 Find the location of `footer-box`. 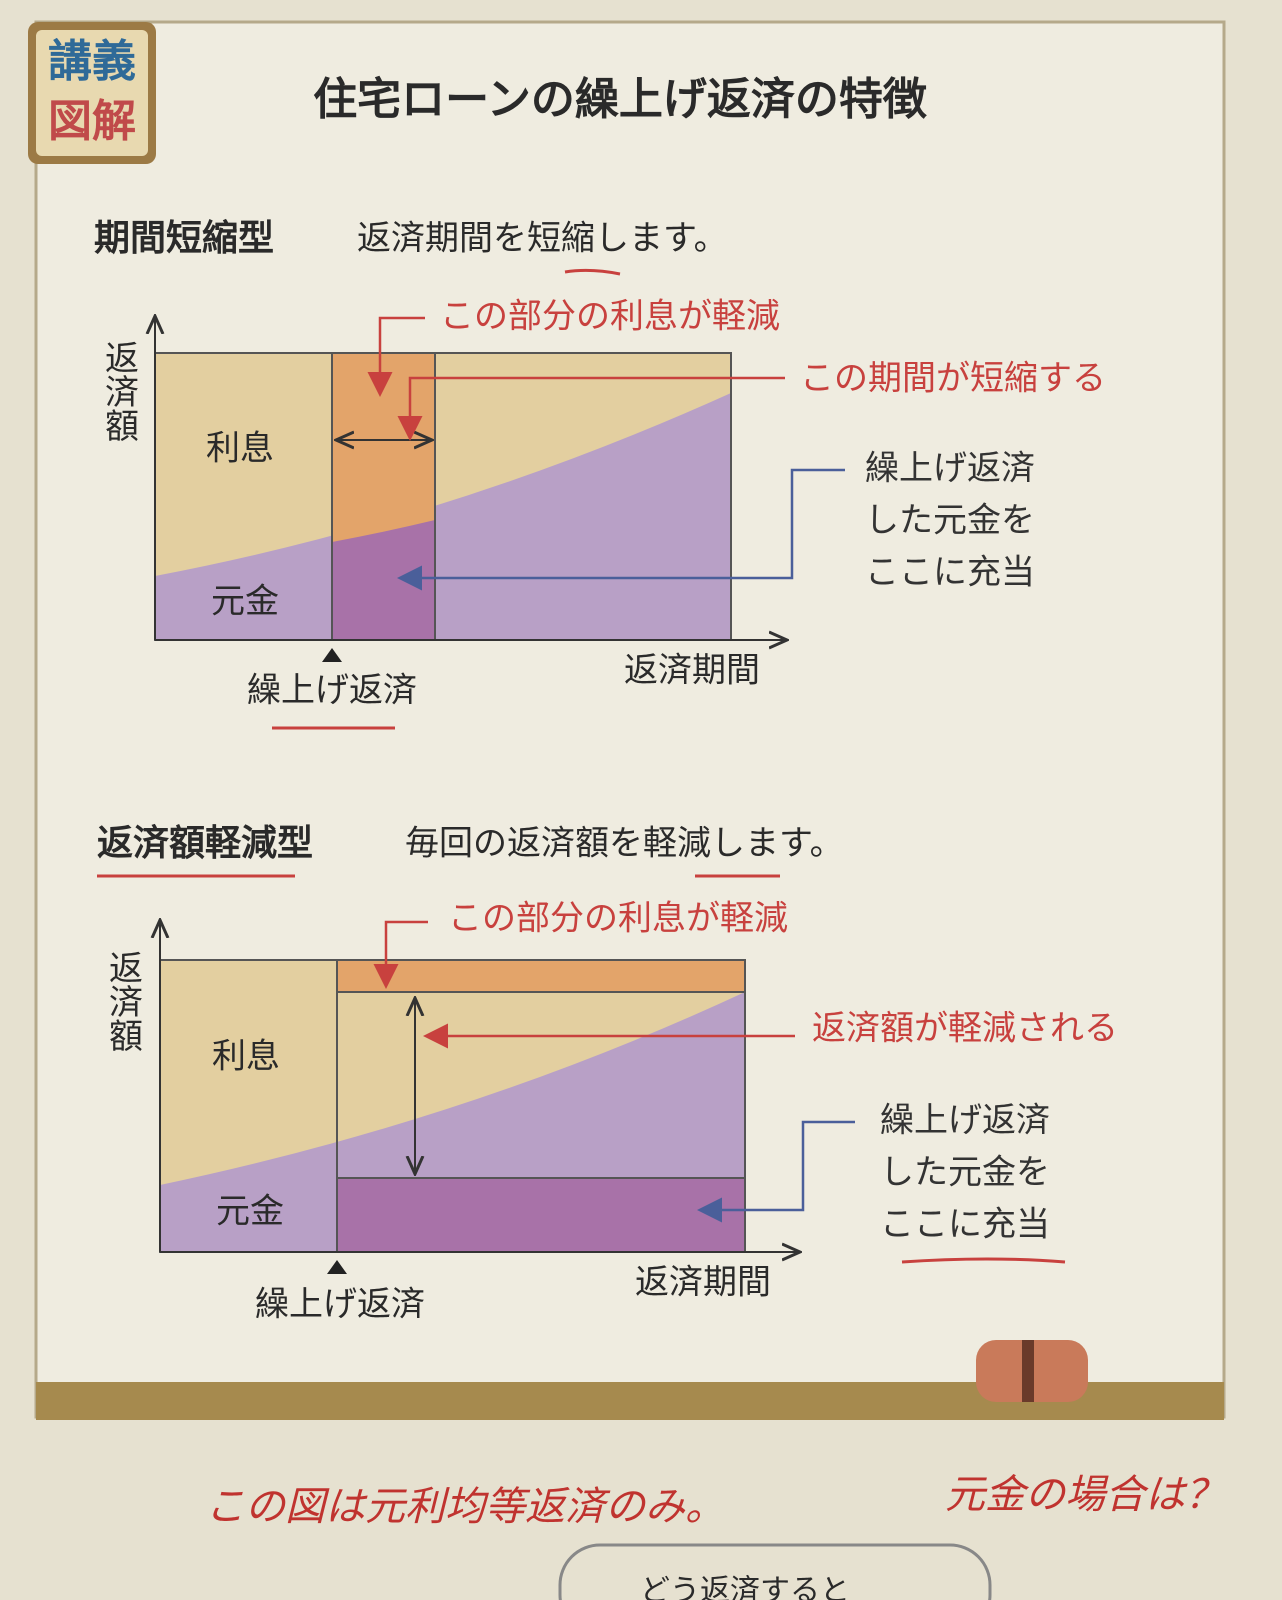

footer-box is located at coordinates (775, 1571).